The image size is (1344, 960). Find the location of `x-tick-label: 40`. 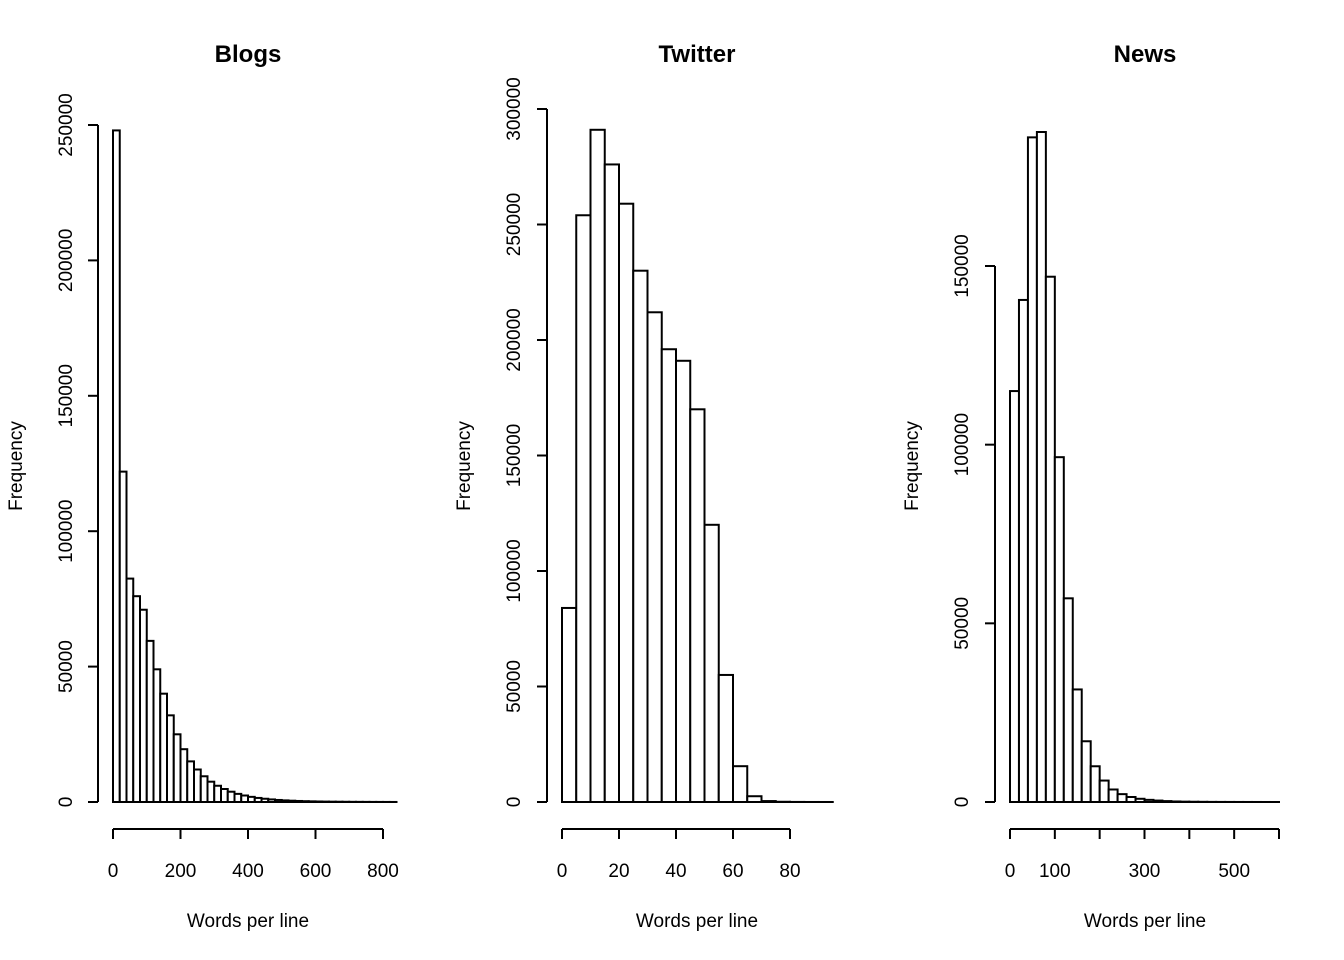

x-tick-label: 40 is located at coordinates (675, 871).